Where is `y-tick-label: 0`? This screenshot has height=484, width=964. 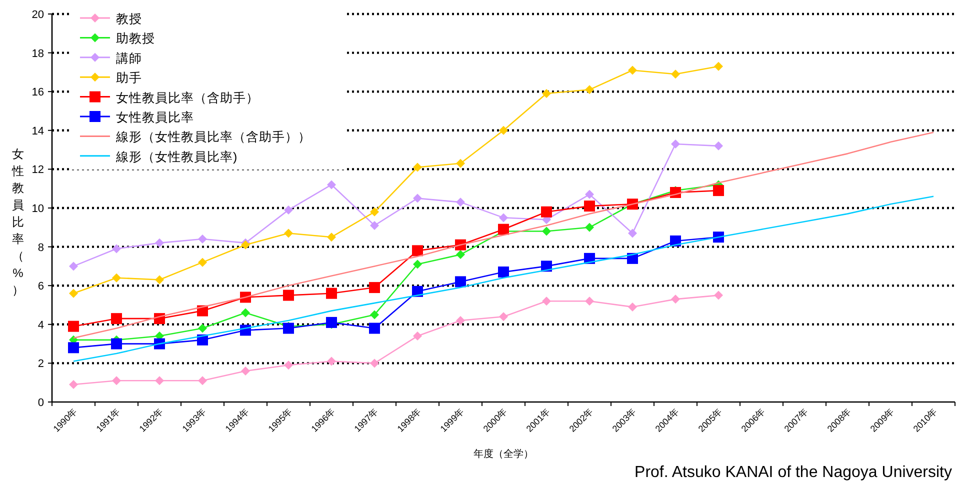 y-tick-label: 0 is located at coordinates (41, 403).